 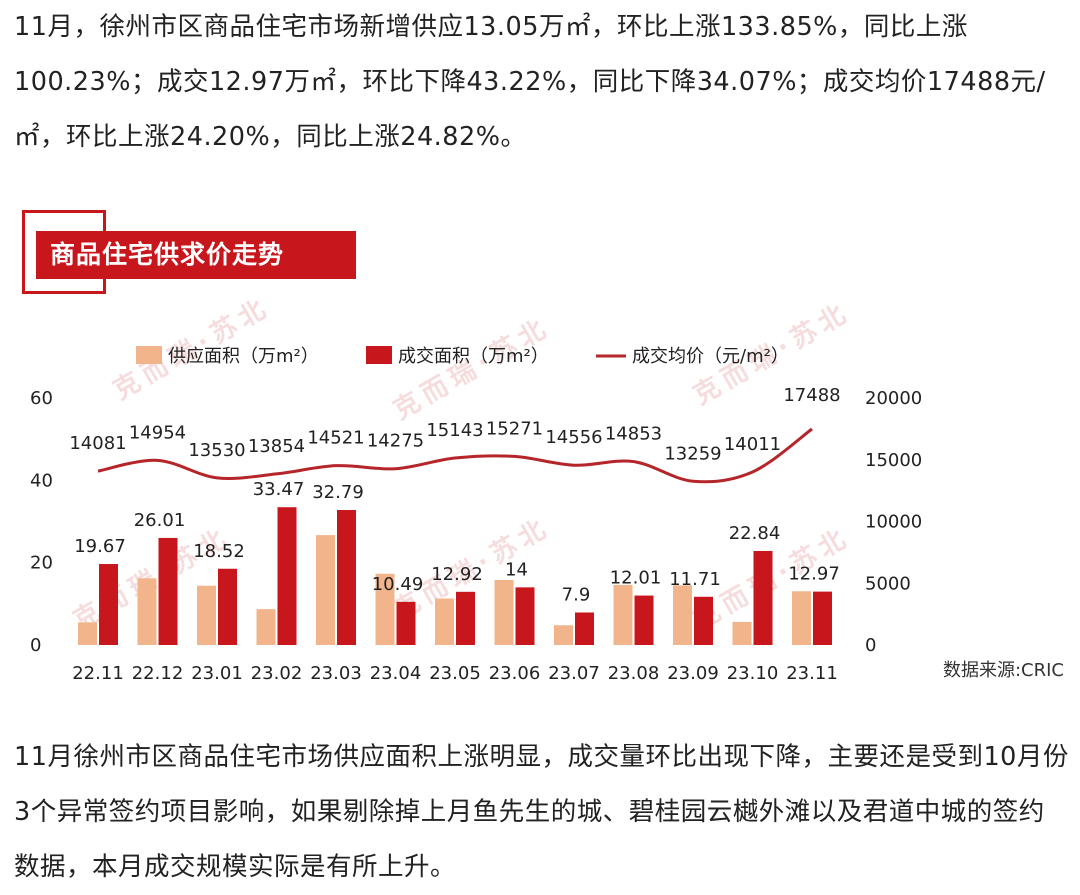 I want to click on bar-deal-label: 22.84, so click(x=755, y=533).